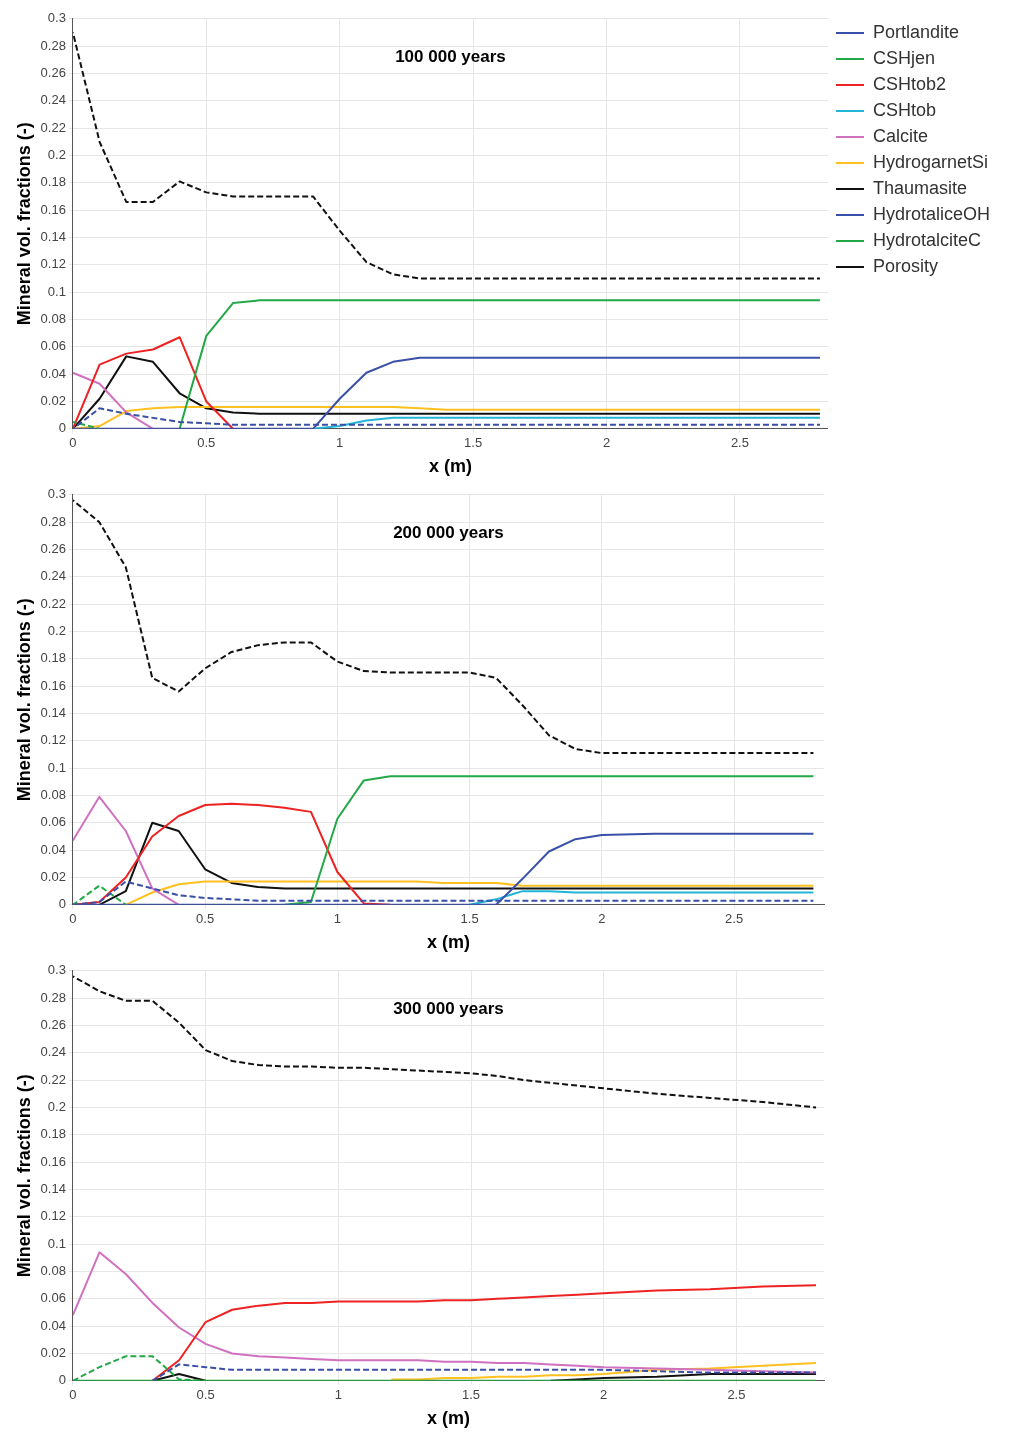  Describe the element at coordinates (916, 31) in the screenshot. I see `legend-label: Portlandite` at that location.